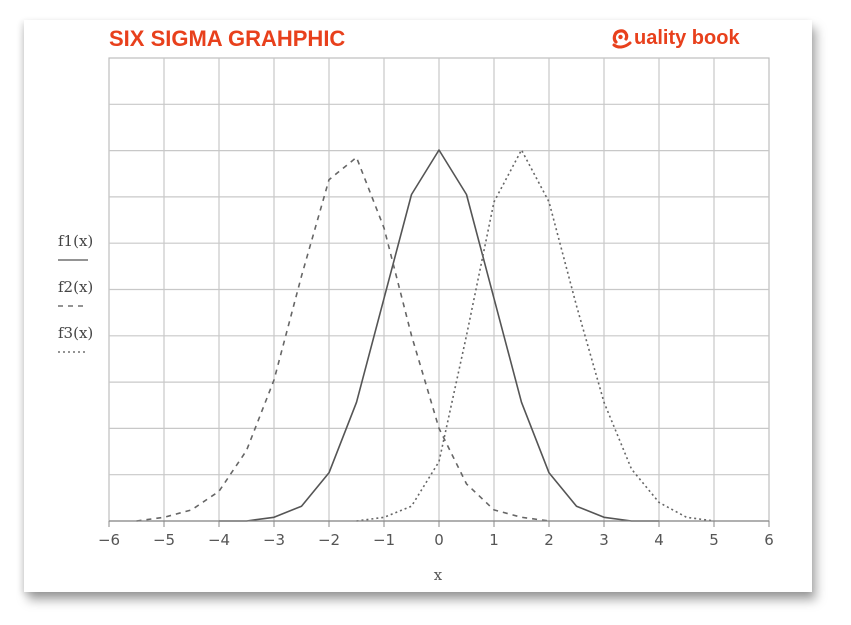 The image size is (851, 625). I want to click on brand-logo: uality book, so click(676, 38).